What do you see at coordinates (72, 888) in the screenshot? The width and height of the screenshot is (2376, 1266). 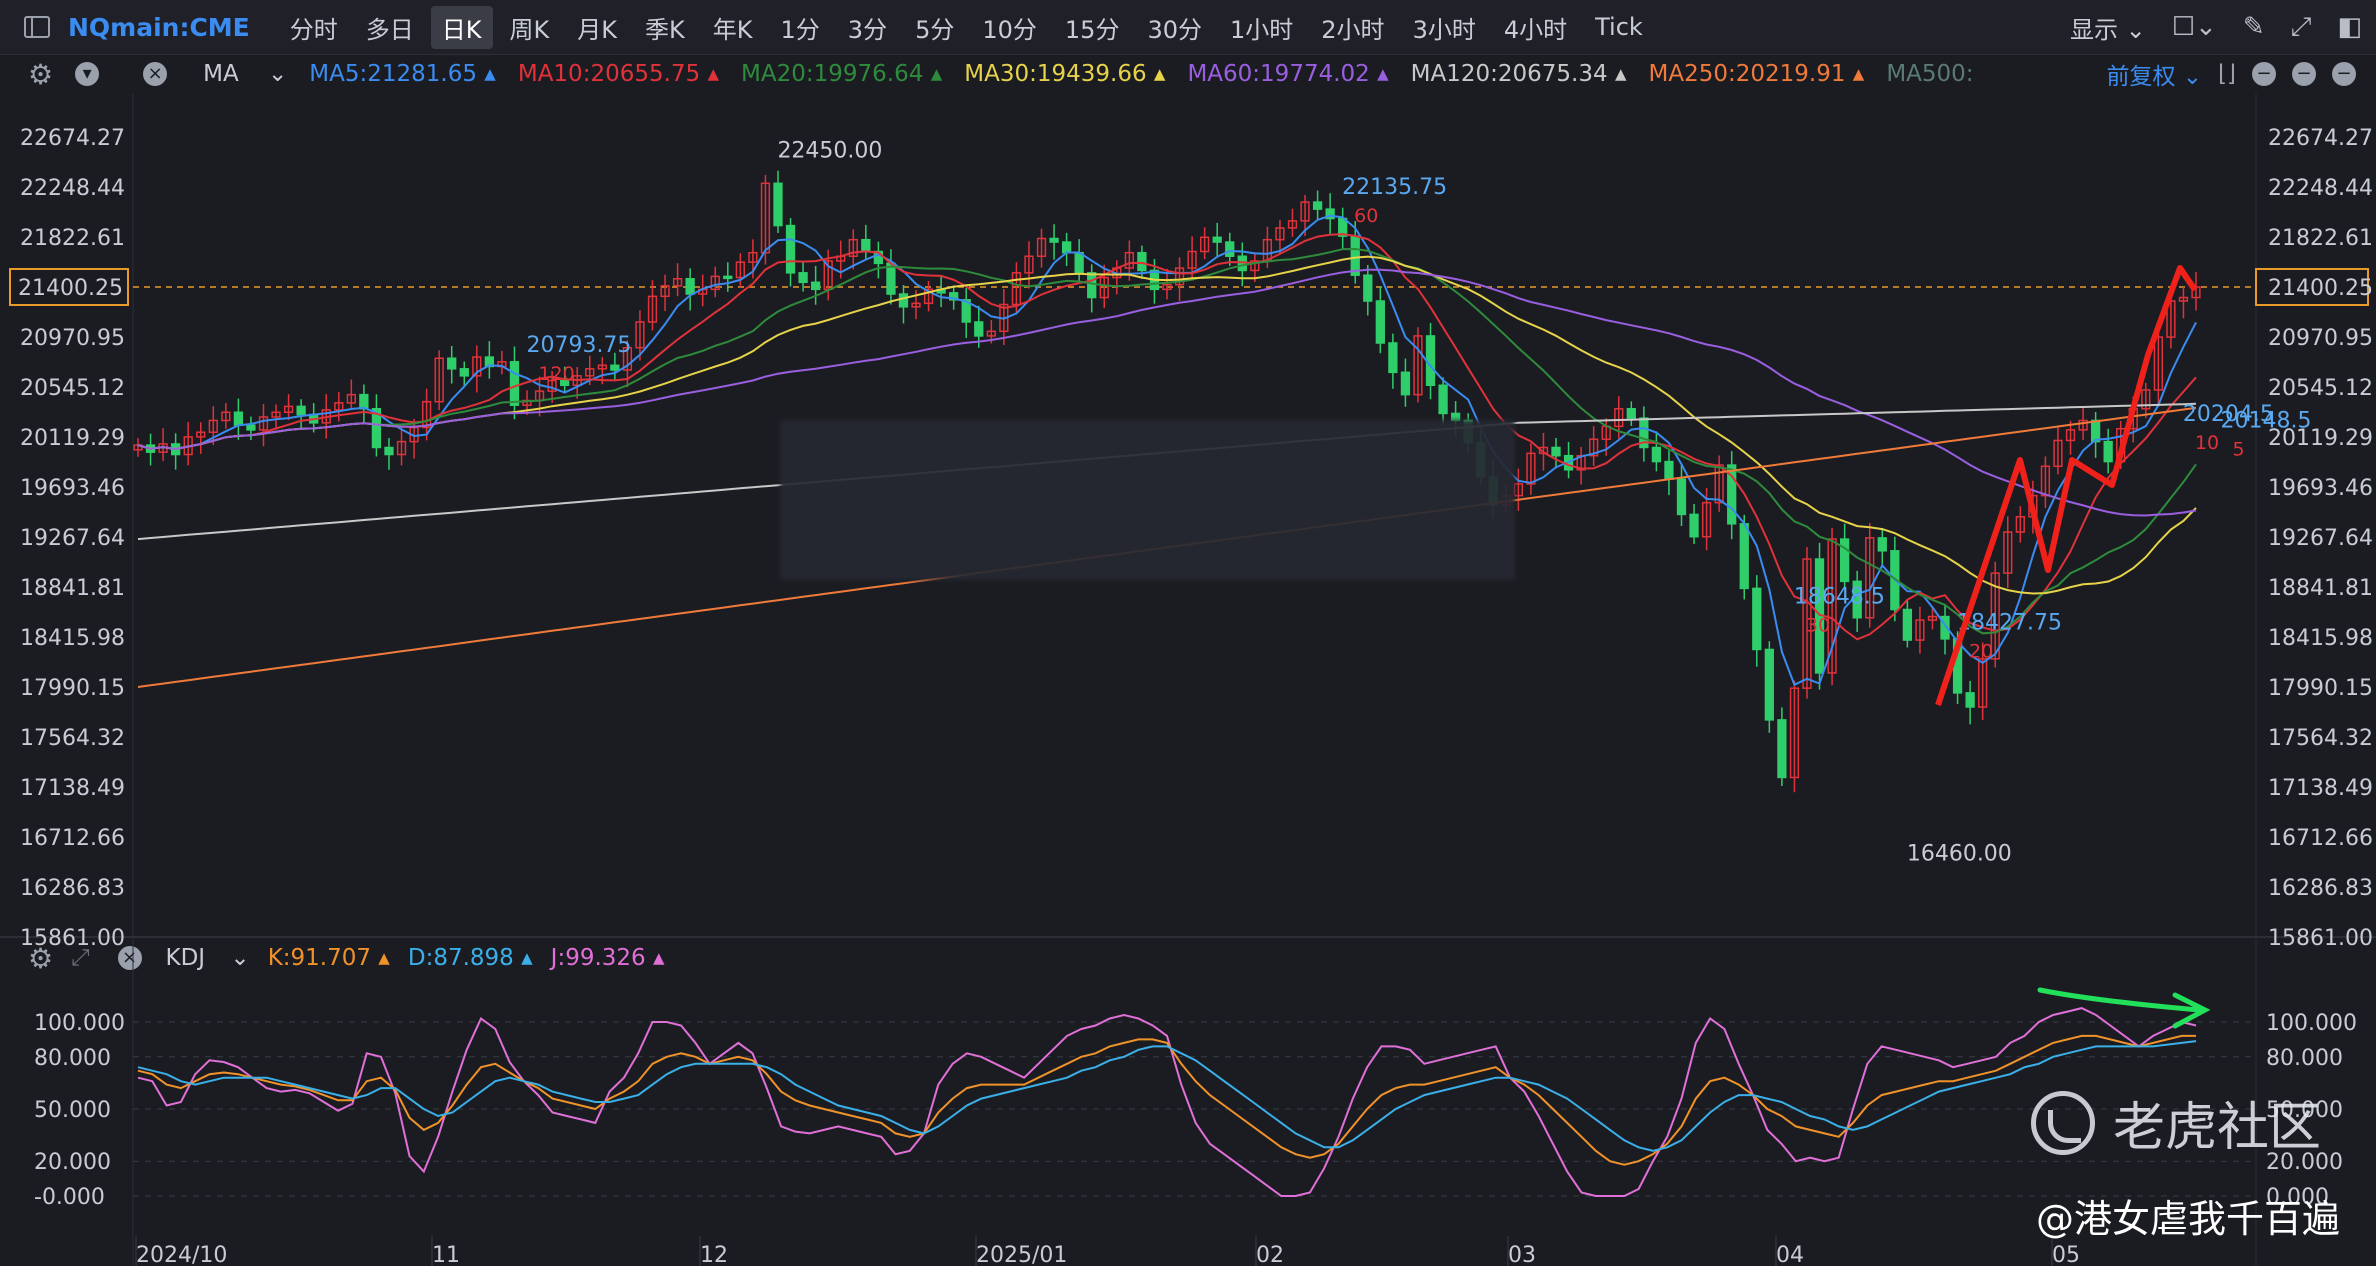 I see `price-tick-left-15: 16286.83` at bounding box center [72, 888].